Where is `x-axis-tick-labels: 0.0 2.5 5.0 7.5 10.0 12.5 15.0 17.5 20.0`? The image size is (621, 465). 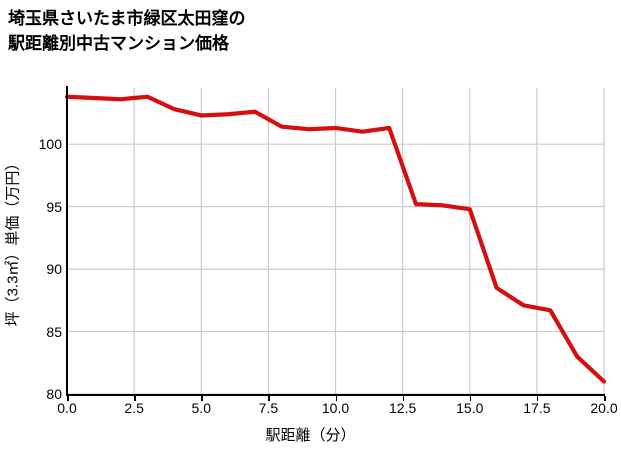 x-axis-tick-labels: 0.0 2.5 5.0 7.5 10.0 12.5 15.0 17.5 20.0 is located at coordinates (337, 410).